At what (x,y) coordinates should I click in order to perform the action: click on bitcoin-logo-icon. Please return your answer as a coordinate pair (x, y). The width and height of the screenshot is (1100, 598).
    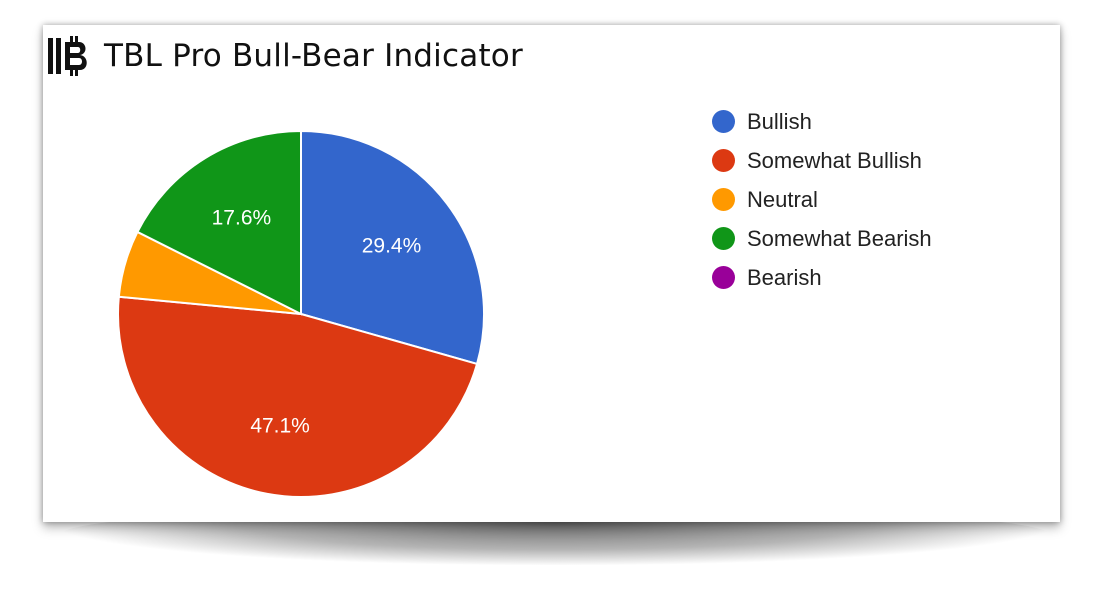
    Looking at the image, I should click on (67, 56).